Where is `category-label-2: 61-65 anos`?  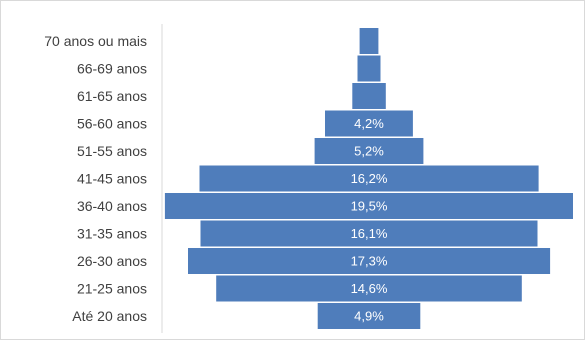 category-label-2: 61-65 anos is located at coordinates (112, 96).